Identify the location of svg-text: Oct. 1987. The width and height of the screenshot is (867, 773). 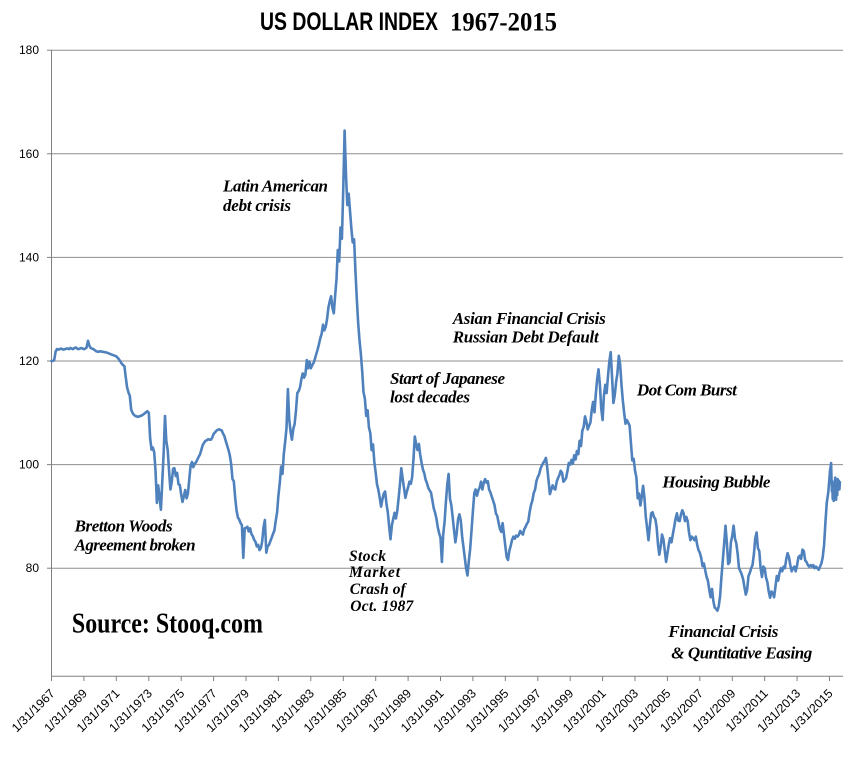
(382, 606).